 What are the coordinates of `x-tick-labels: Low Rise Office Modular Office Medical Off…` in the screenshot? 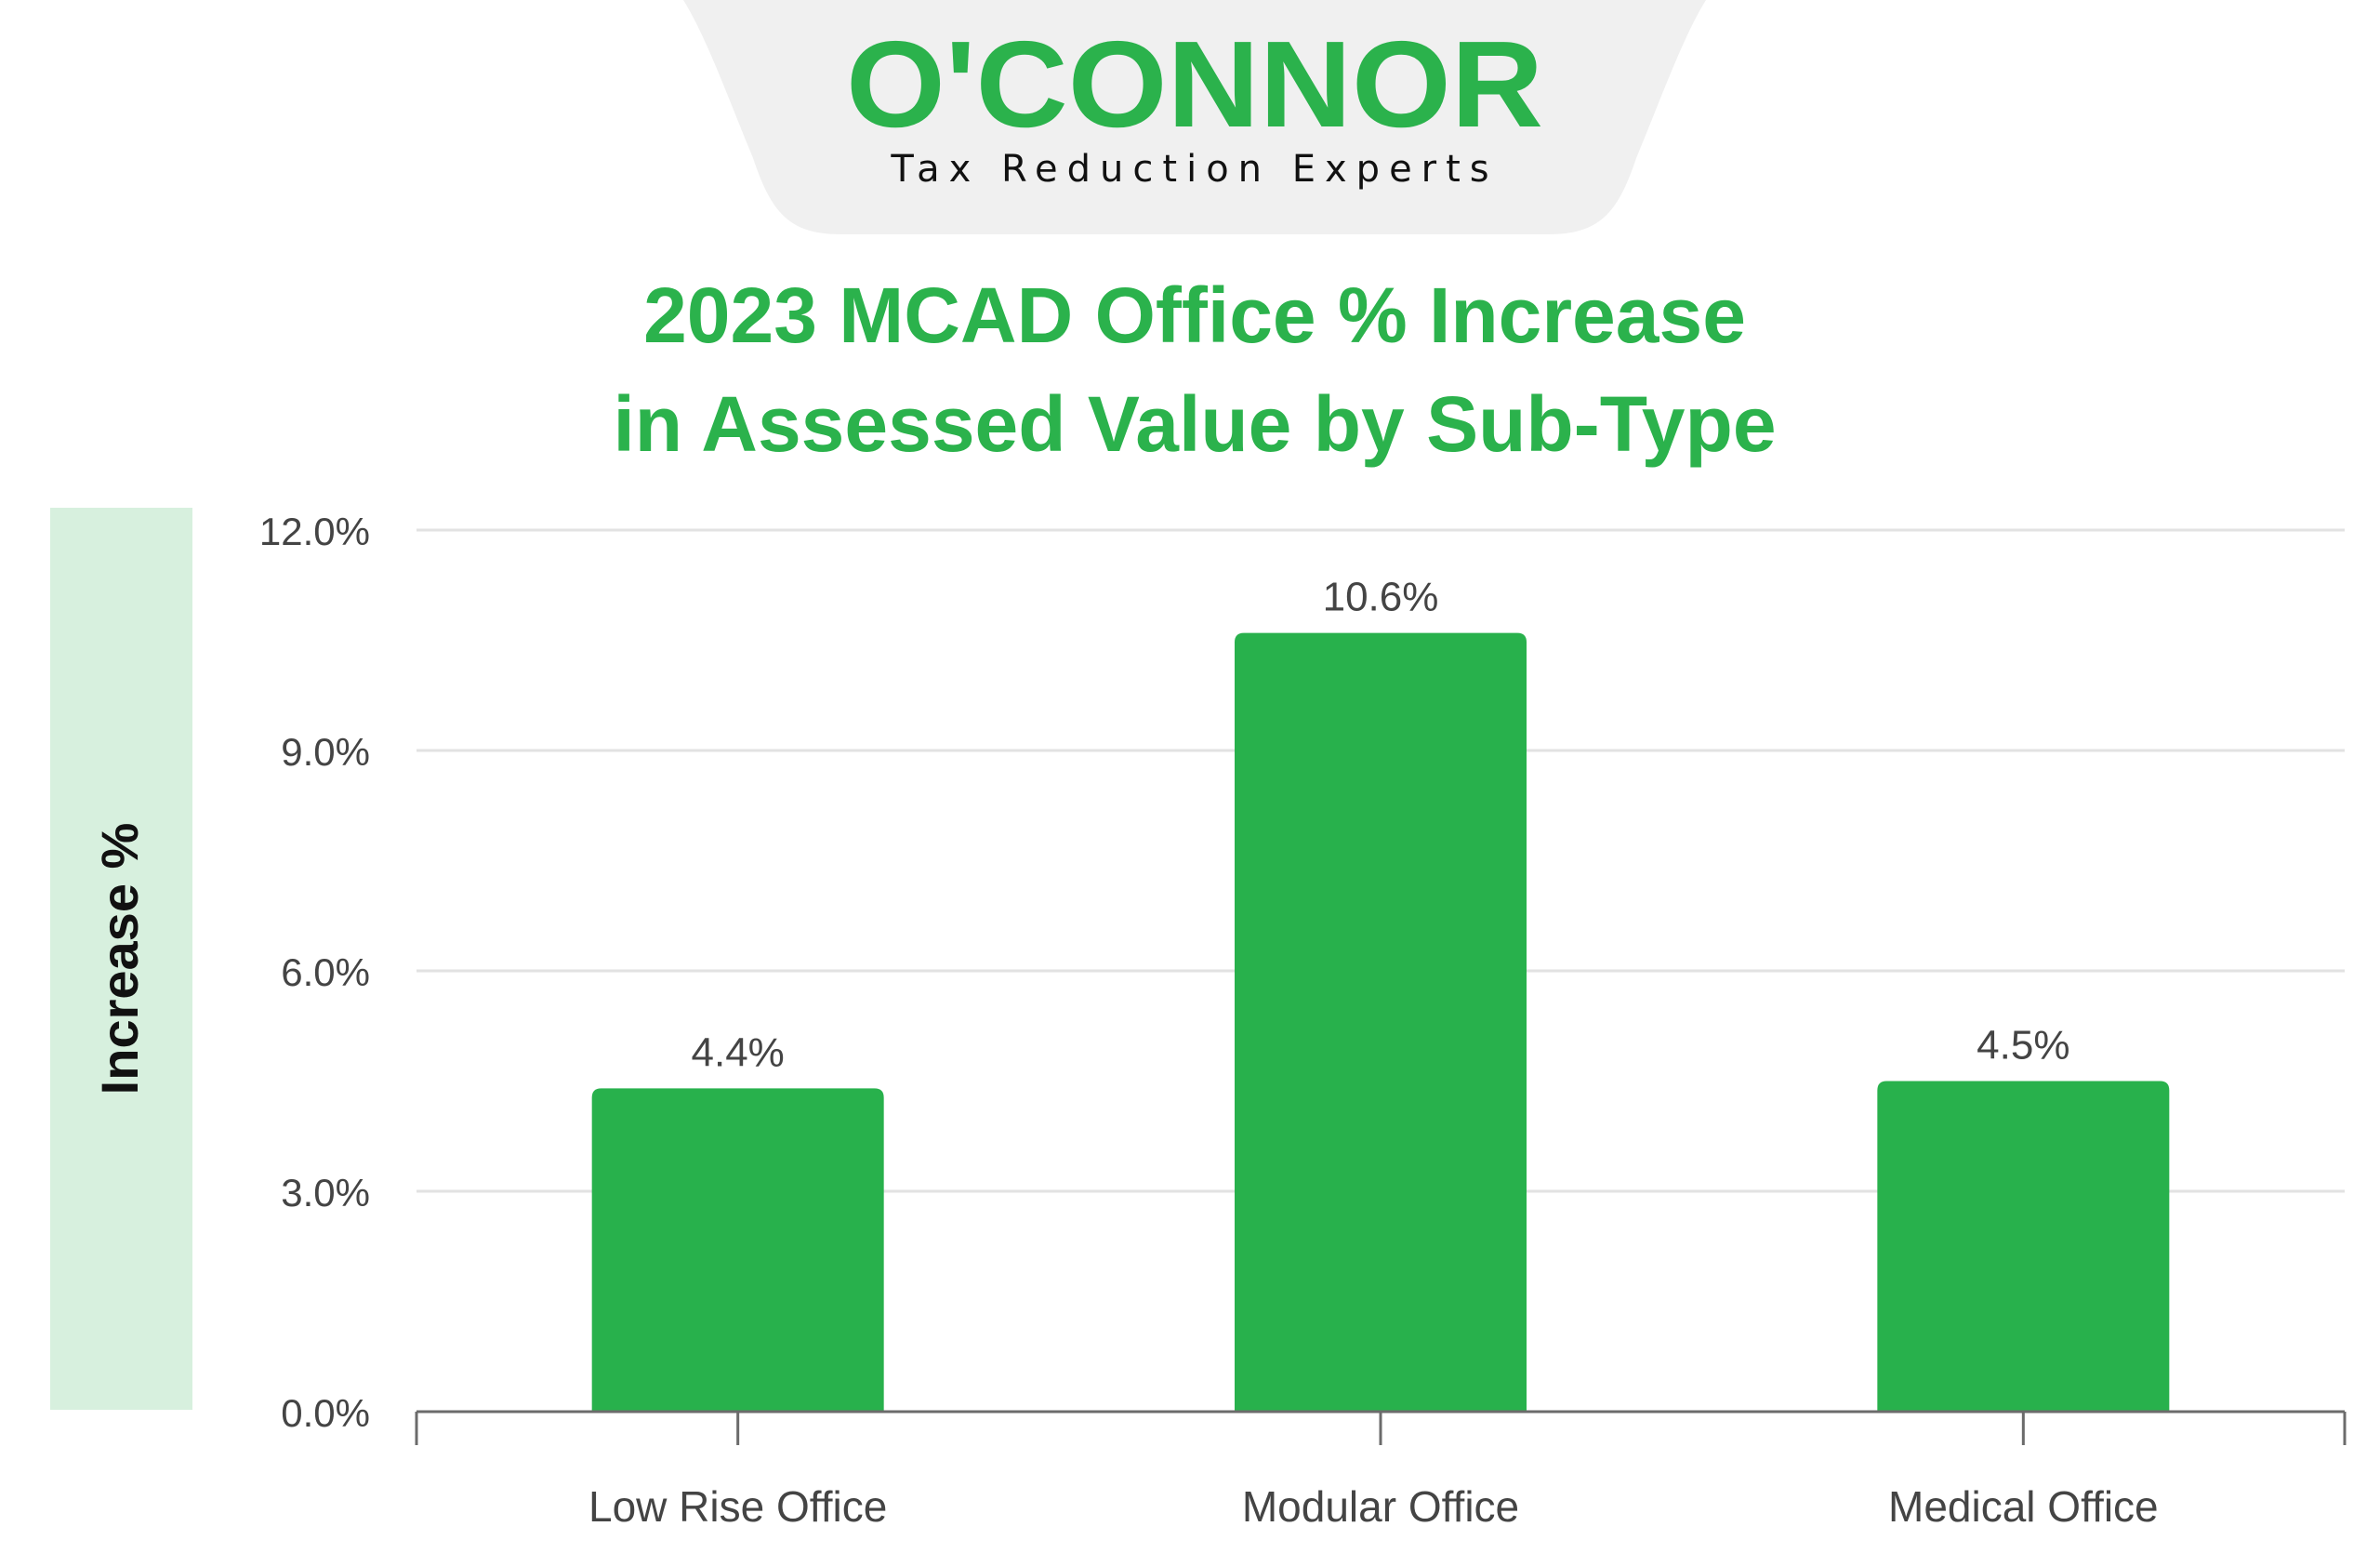 It's located at (1373, 1506).